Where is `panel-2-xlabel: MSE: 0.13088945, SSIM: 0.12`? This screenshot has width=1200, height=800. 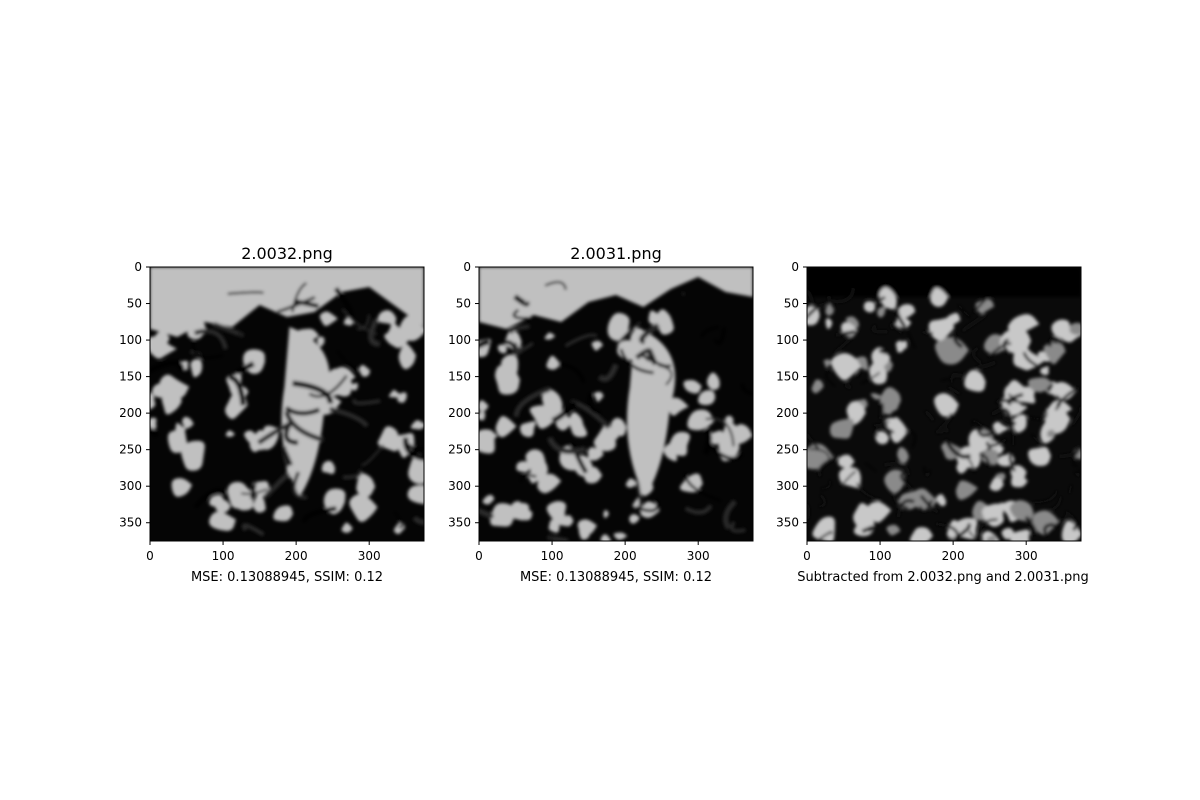 panel-2-xlabel: MSE: 0.13088945, SSIM: 0.12 is located at coordinates (616, 577).